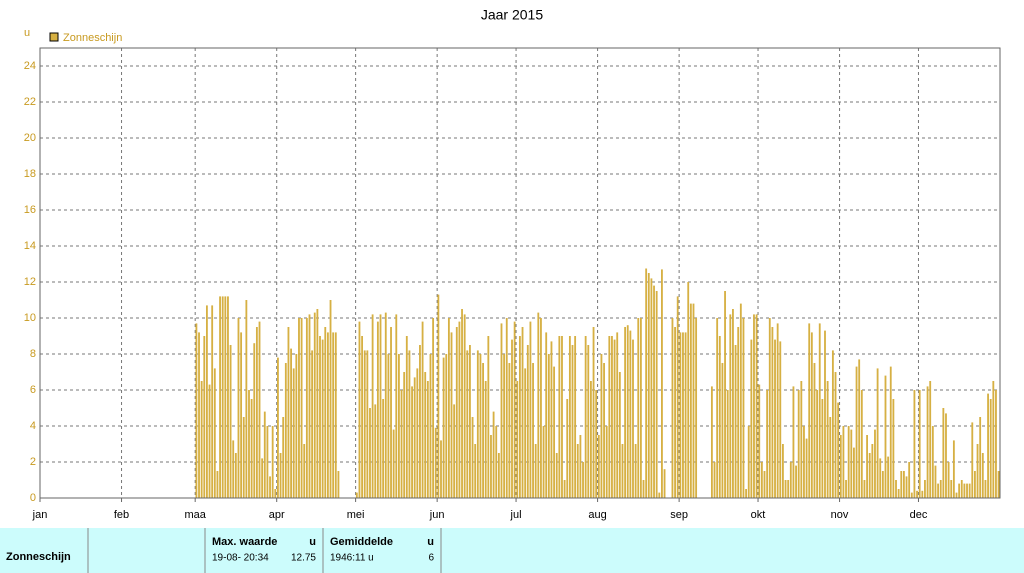  What do you see at coordinates (303, 558) in the screenshot?
I see `max-value: 12.75` at bounding box center [303, 558].